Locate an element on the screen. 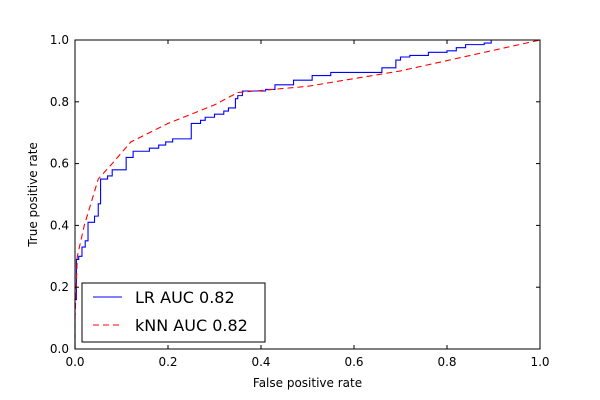  legend-label-knn: kNN AUC 0.82 is located at coordinates (191, 325).